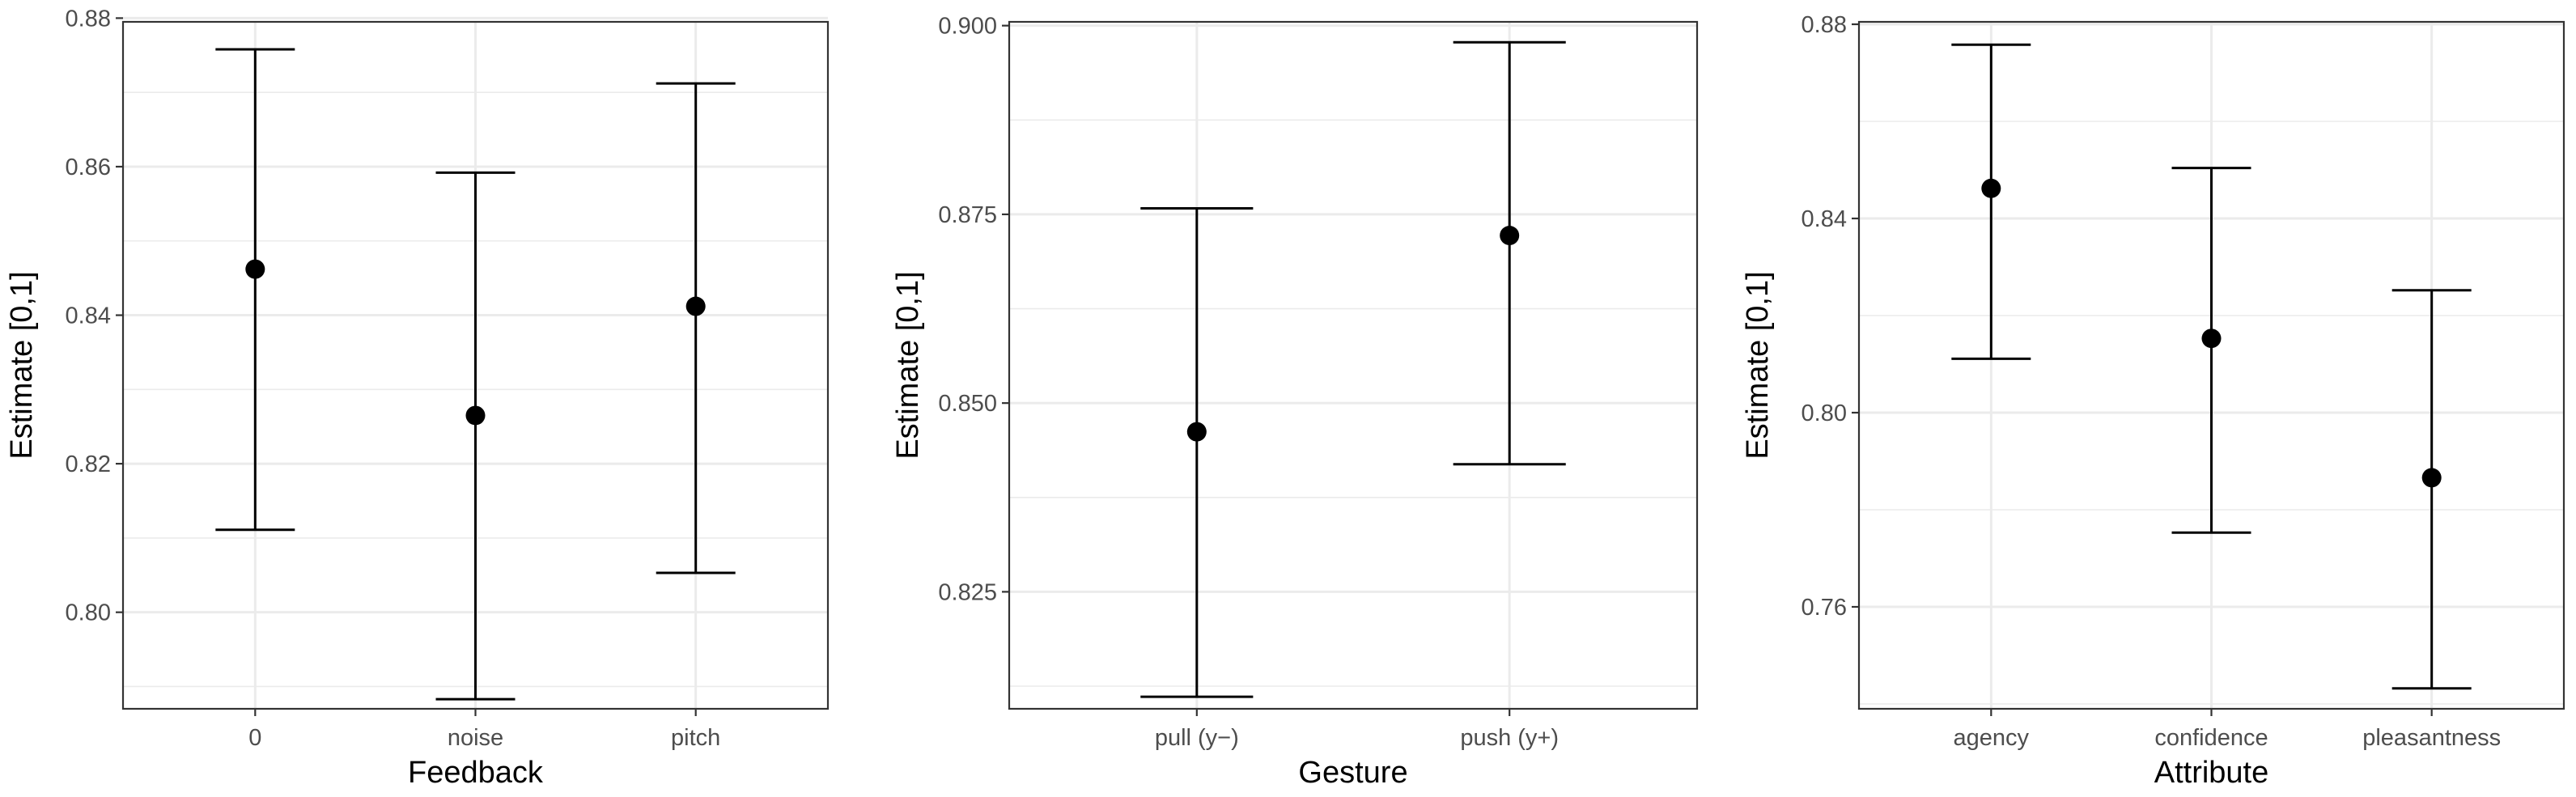 The width and height of the screenshot is (2576, 797). Describe the element at coordinates (1509, 738) in the screenshot. I see `x-tick-label: push (y+)` at that location.